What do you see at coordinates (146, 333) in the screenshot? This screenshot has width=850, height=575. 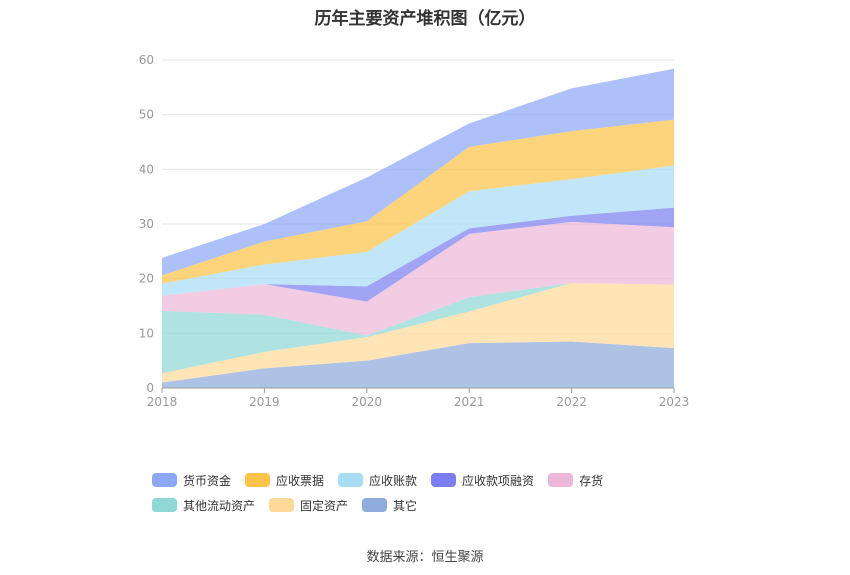 I see `y-tick-label: 10` at bounding box center [146, 333].